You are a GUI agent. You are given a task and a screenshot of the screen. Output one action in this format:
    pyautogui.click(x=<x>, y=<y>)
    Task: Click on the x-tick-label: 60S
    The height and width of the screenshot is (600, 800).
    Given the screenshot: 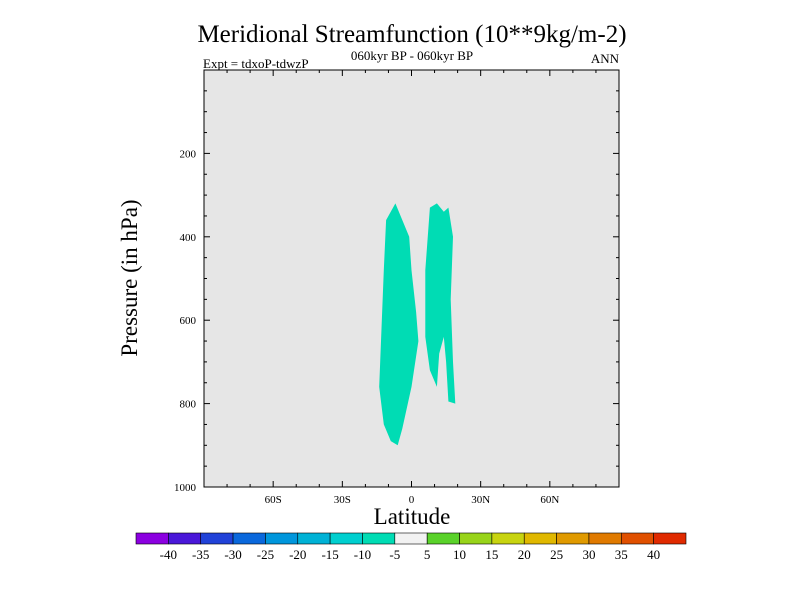 What is the action you would take?
    pyautogui.click(x=273, y=500)
    